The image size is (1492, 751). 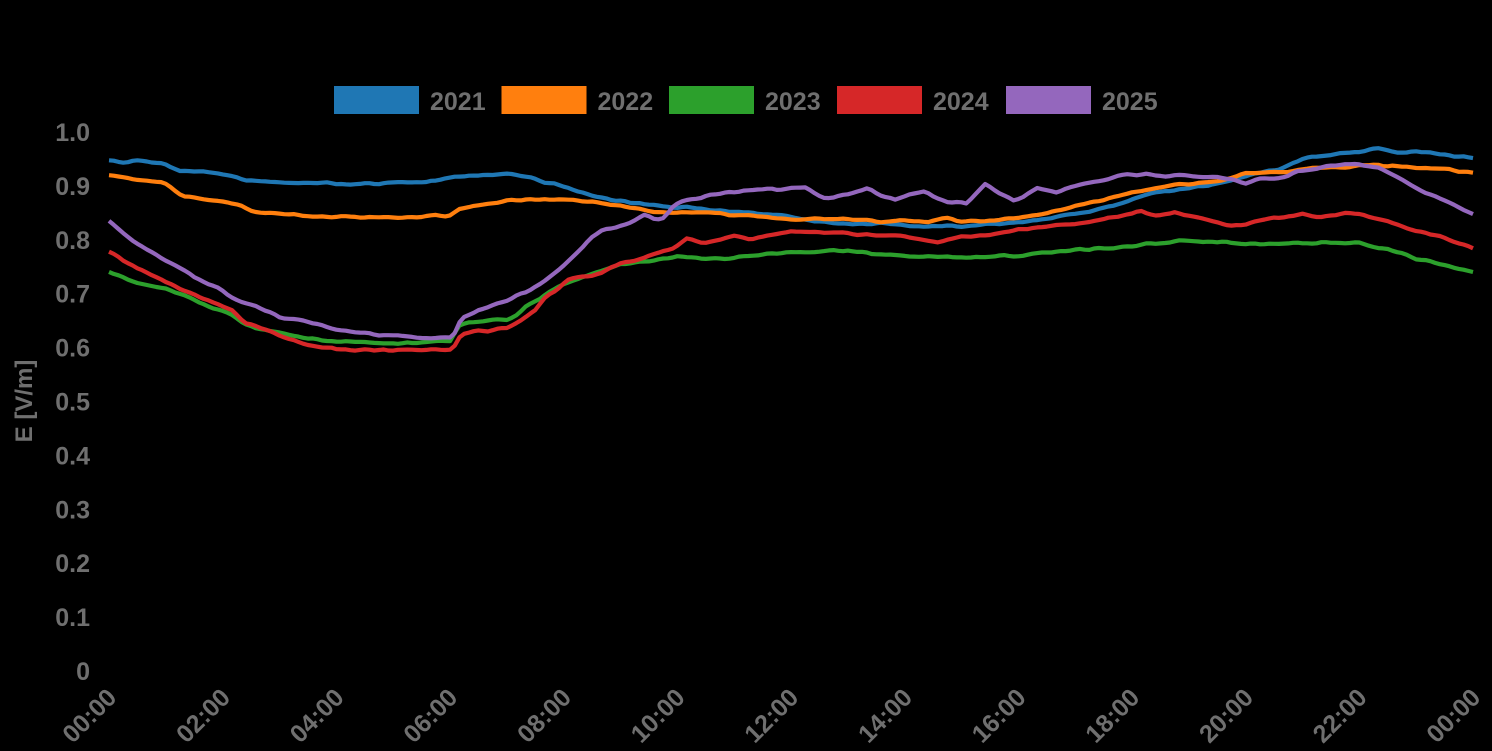 I want to click on svg-text: 2021, so click(x=458, y=102).